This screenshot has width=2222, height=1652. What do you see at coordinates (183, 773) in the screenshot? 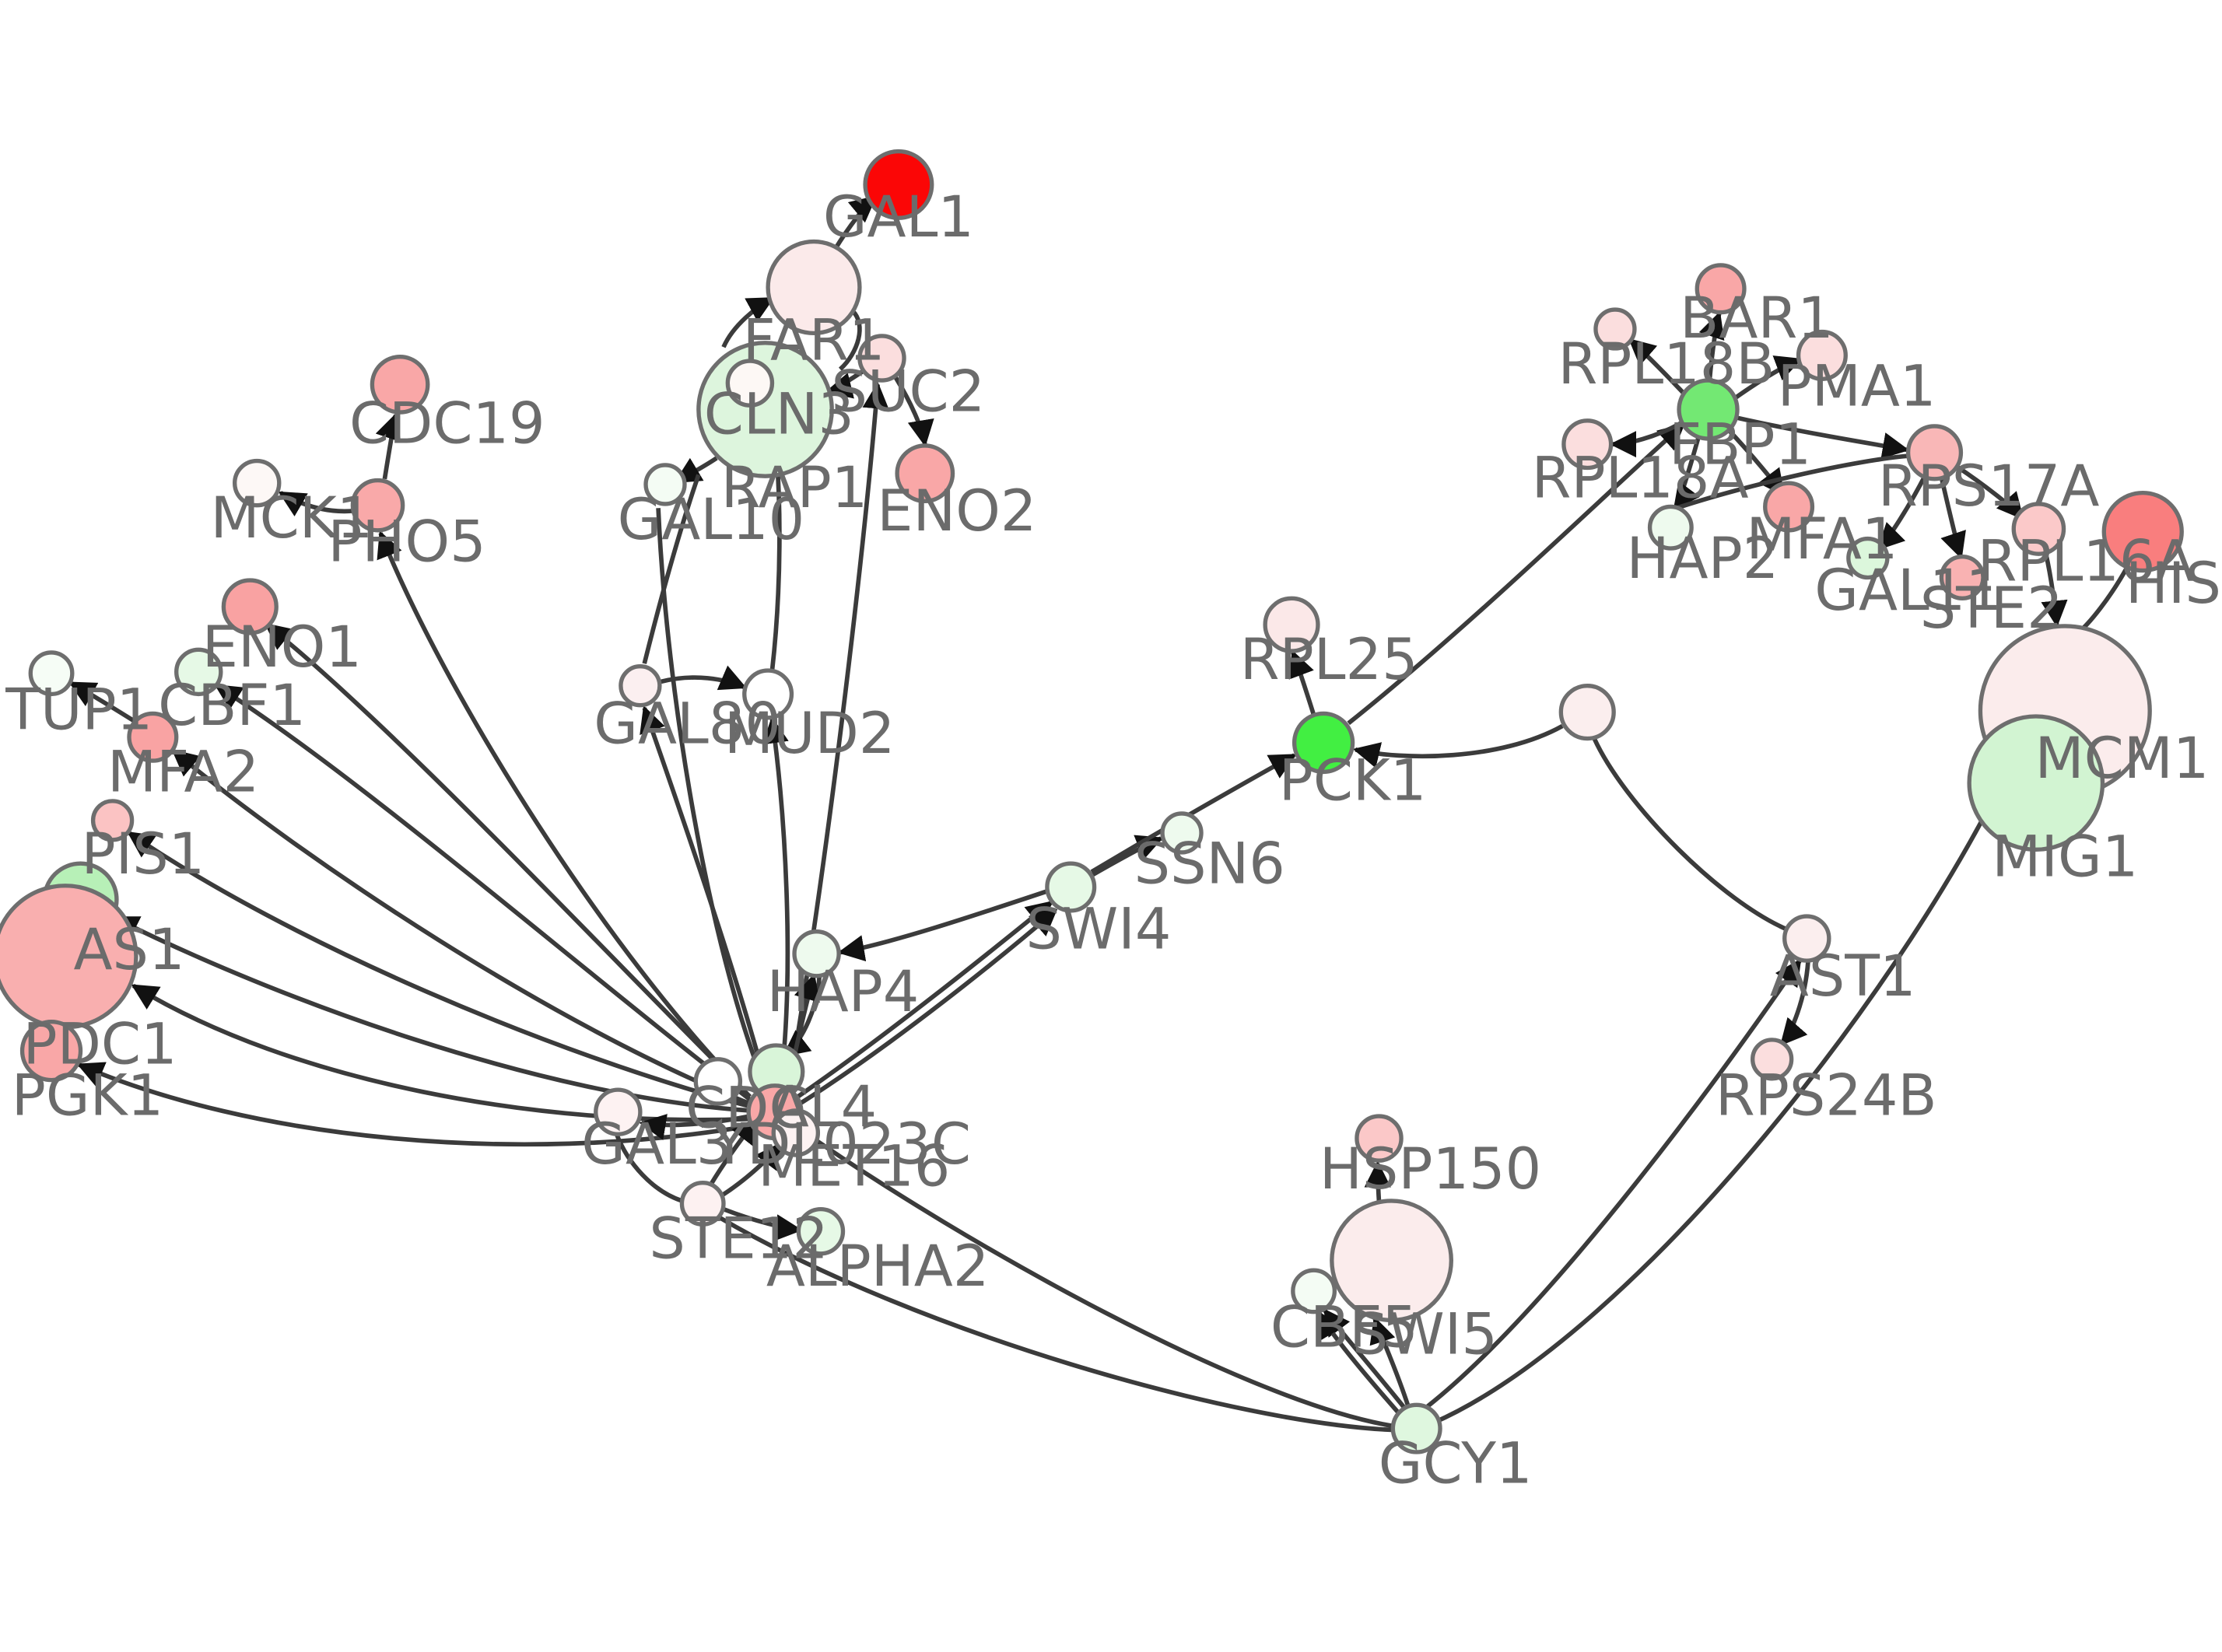
I see `node-label-mfa2: MFA2` at bounding box center [183, 773].